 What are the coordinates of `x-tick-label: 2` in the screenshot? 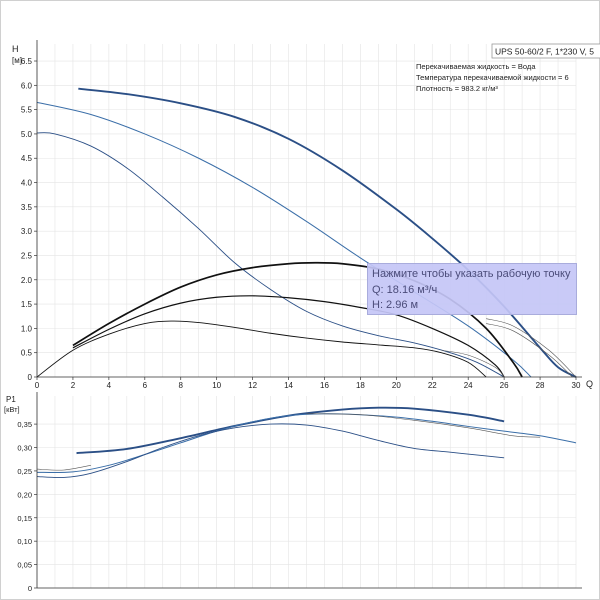 It's located at (73, 385).